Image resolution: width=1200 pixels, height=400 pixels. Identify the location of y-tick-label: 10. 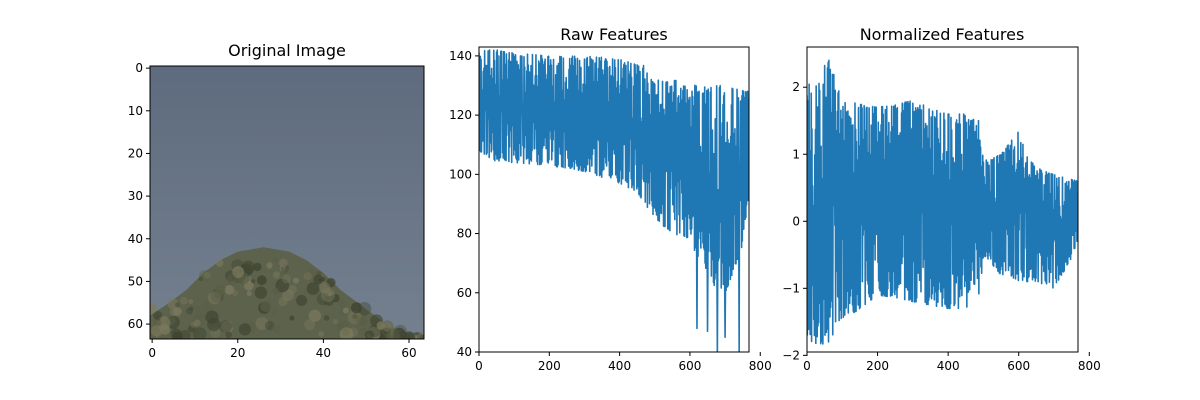
(135, 111).